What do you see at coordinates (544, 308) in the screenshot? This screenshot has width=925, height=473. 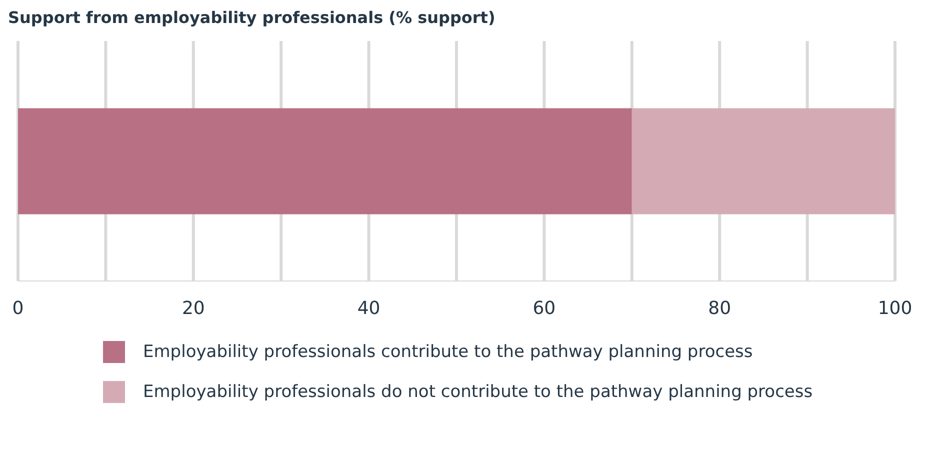 I see `x-tick-label: 60` at bounding box center [544, 308].